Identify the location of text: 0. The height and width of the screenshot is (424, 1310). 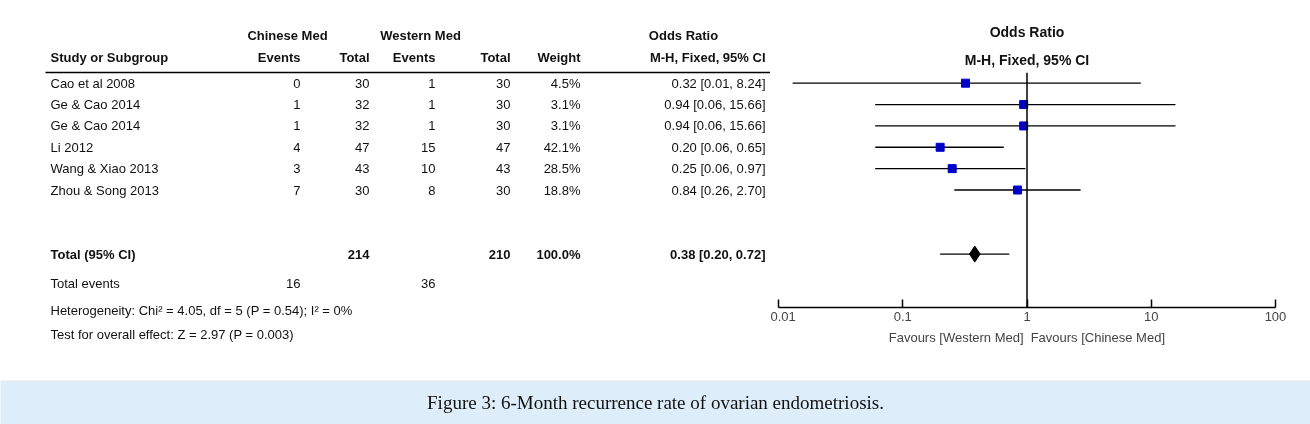
(297, 83).